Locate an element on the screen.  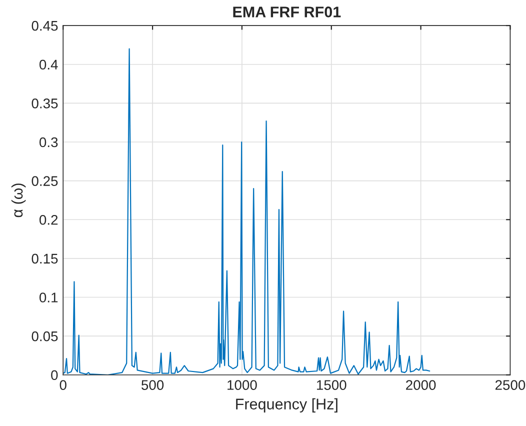
y-tick-label: 0.25 is located at coordinates (45, 181).